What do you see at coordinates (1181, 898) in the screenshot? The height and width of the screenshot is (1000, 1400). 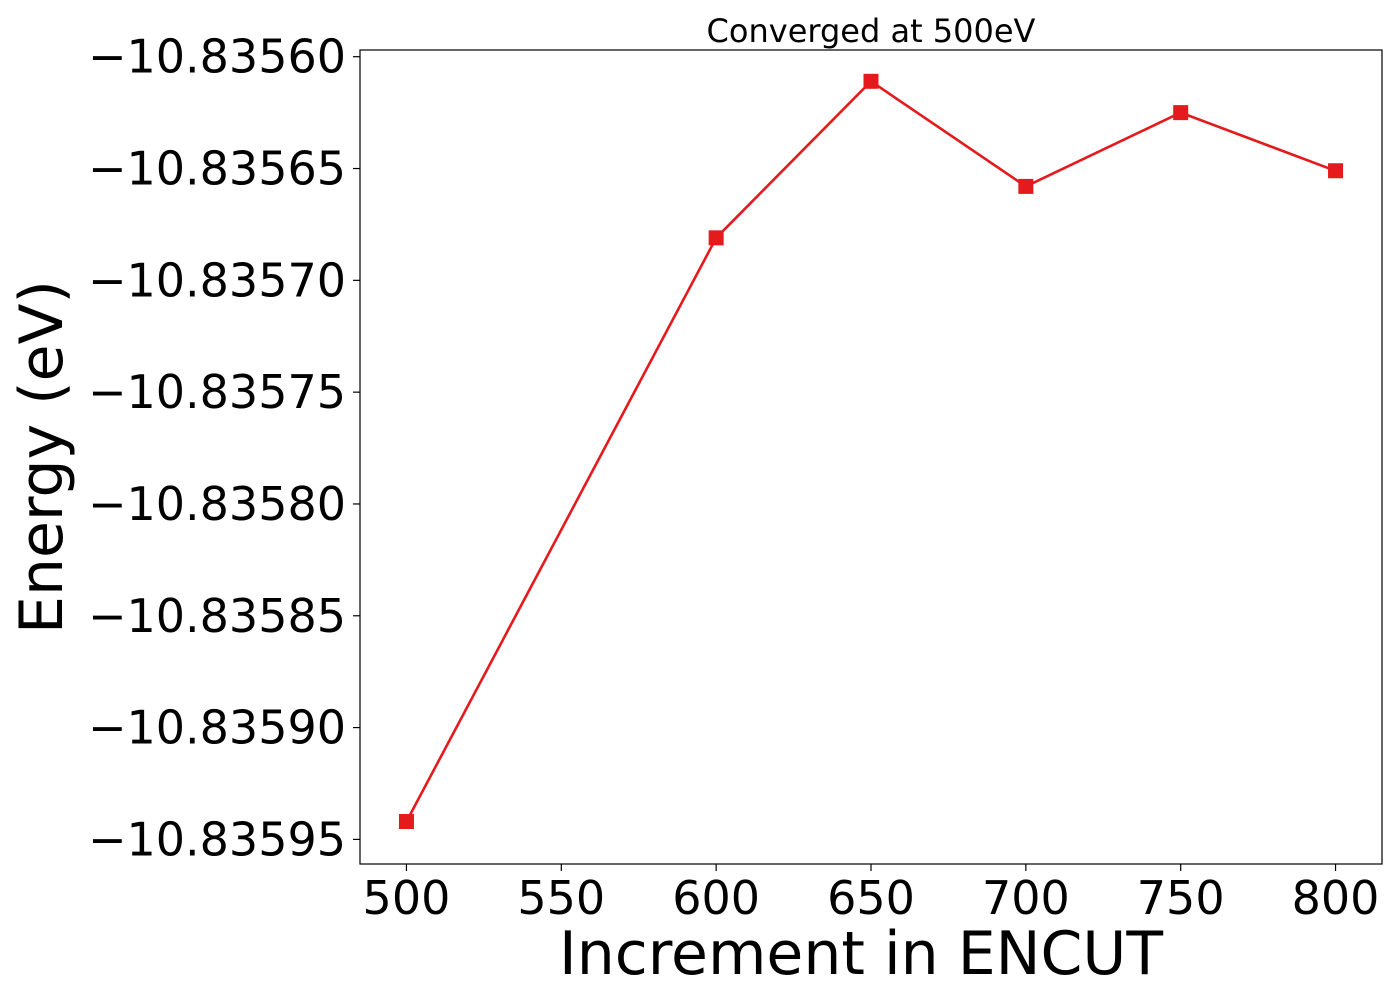 I see `x-tick-label: 750` at bounding box center [1181, 898].